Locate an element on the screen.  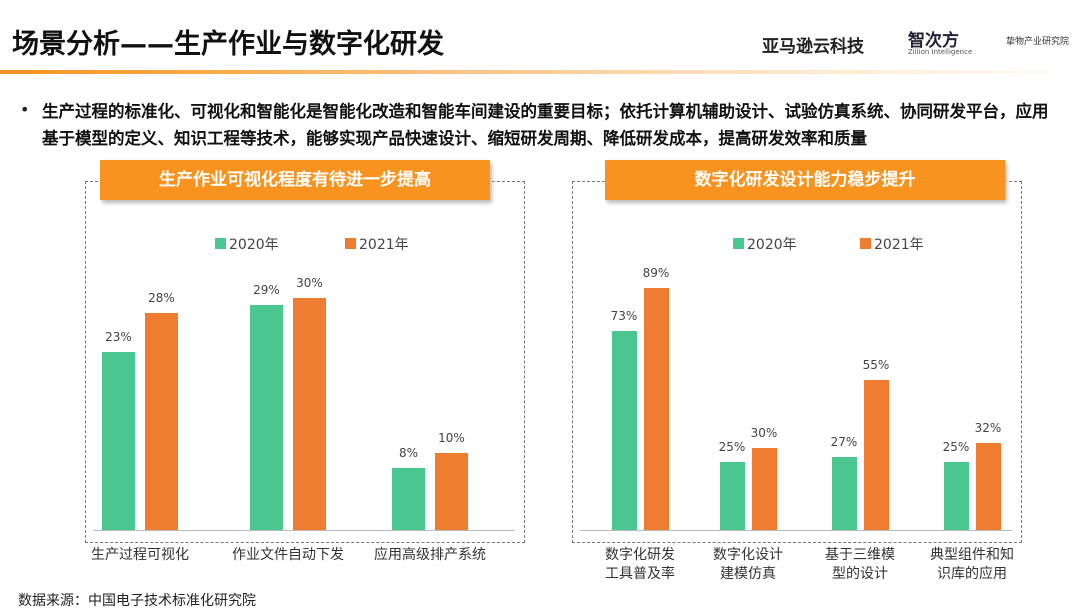
data-label: 23% is located at coordinates (118, 336).